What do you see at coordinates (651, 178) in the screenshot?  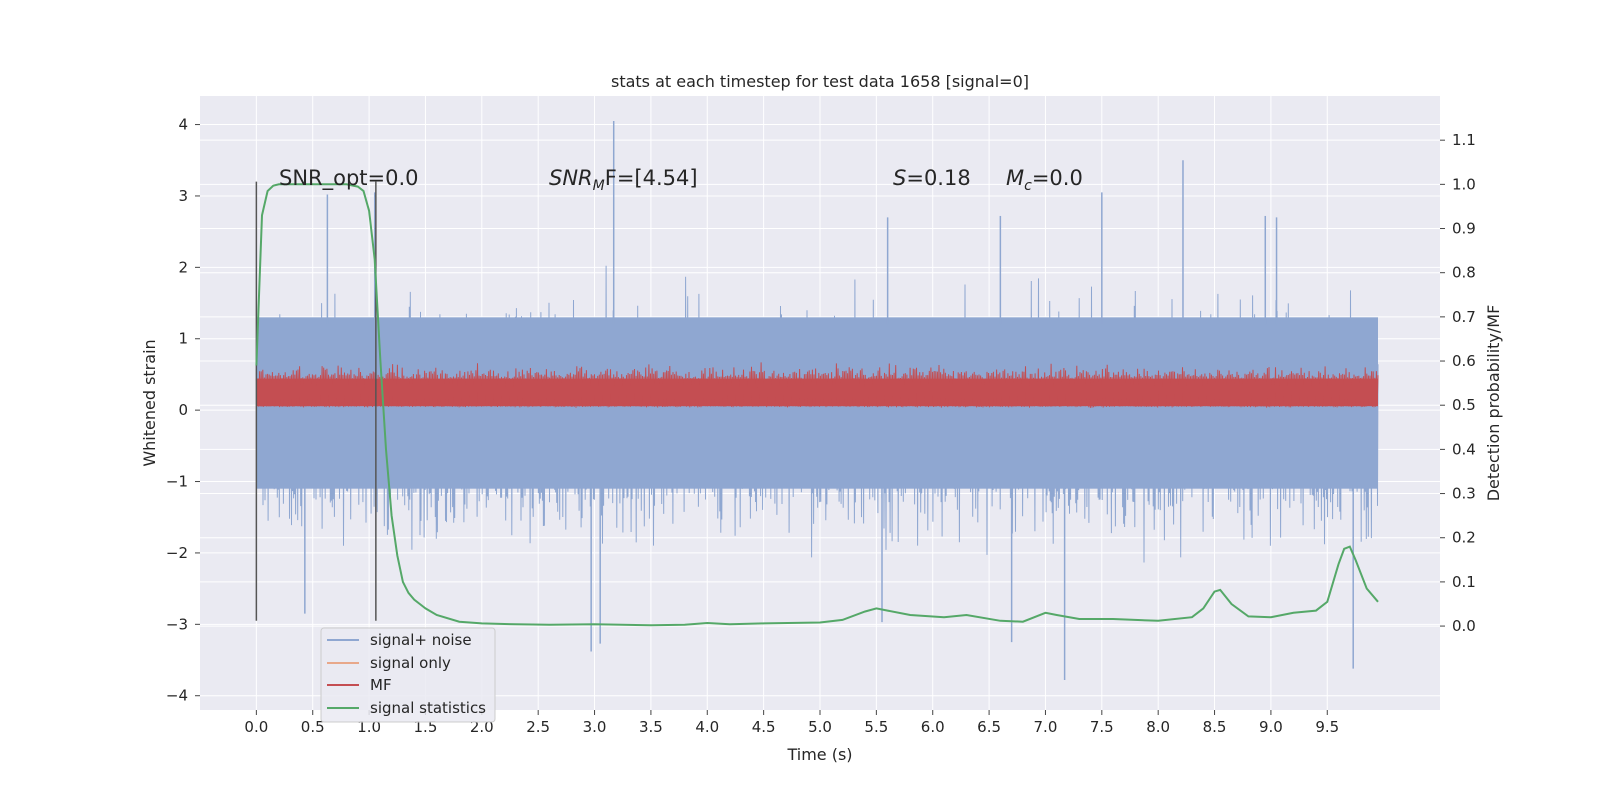 I see `annotation-snr-mf-rest: F=[4.54]` at bounding box center [651, 178].